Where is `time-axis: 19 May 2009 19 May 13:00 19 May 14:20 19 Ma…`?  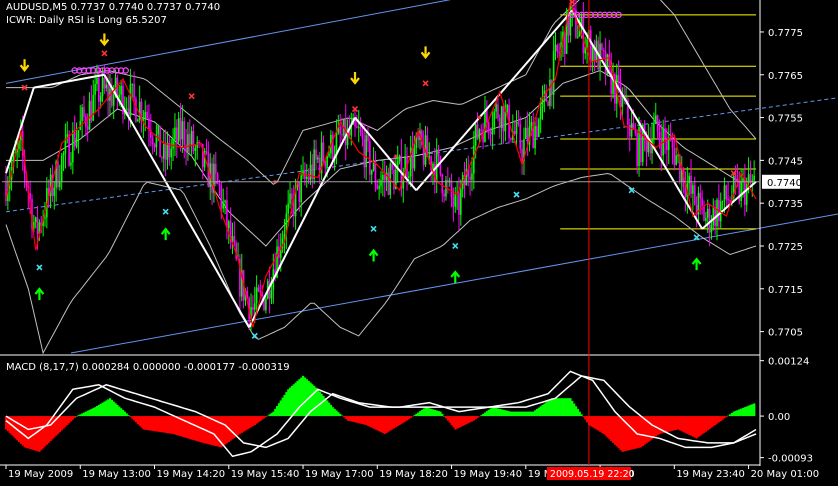
time-axis: 19 May 2009 19 May 13:00 19 May 14:20 19 Ma… is located at coordinates (412, 472).